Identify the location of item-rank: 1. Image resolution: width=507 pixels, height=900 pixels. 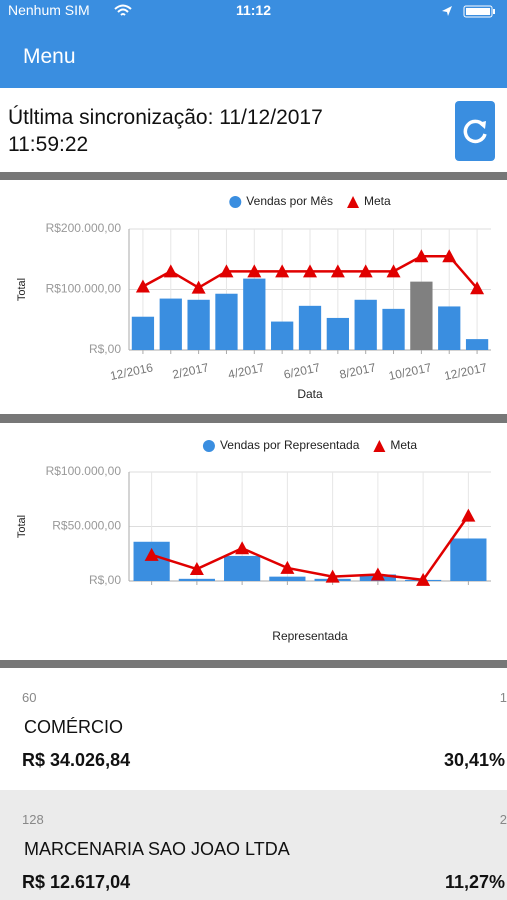
(503, 697).